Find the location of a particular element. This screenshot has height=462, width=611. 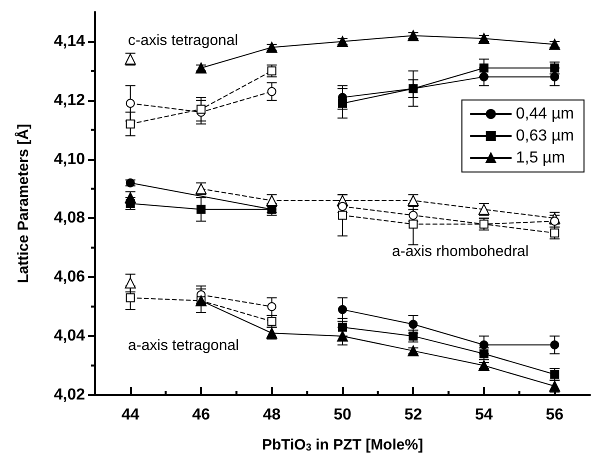

legend-label: 0,63 µm is located at coordinates (545, 136).